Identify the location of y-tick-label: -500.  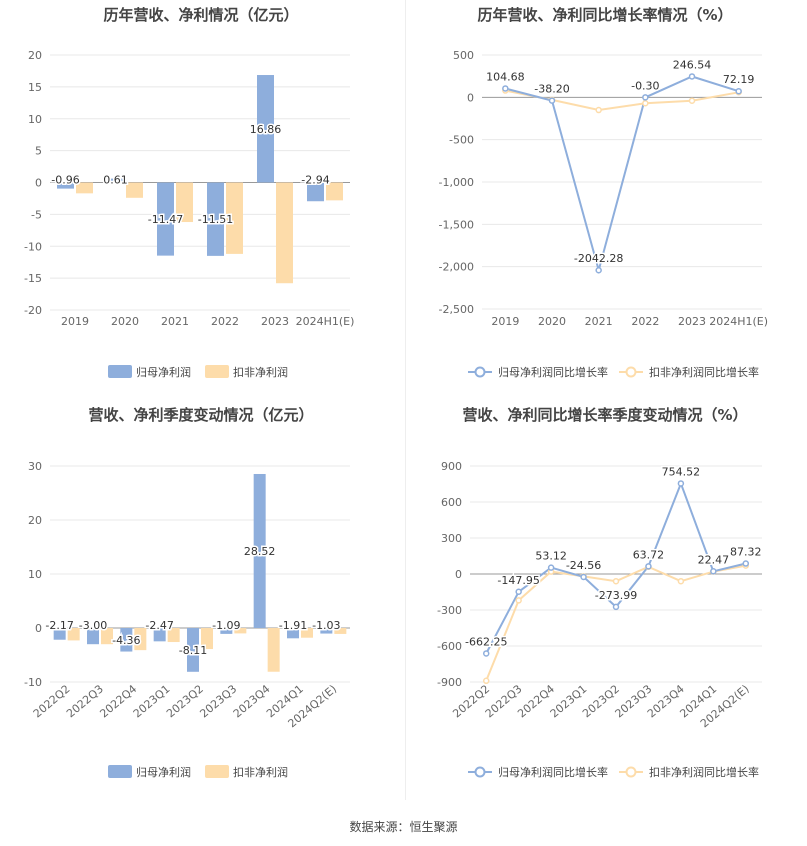
(461, 140).